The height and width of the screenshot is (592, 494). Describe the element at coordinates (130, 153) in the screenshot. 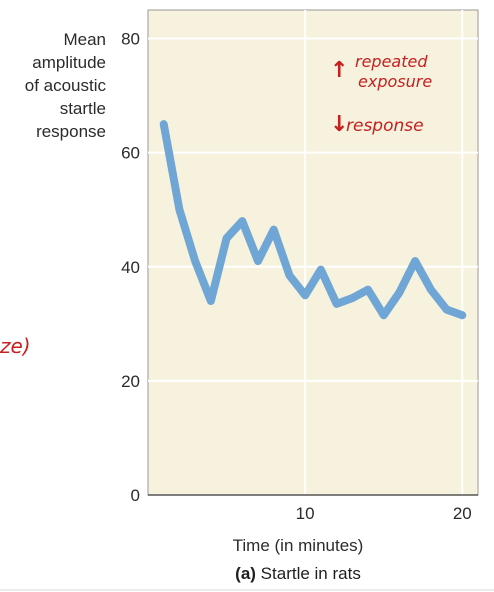

I see `y-tick-label: 60` at that location.